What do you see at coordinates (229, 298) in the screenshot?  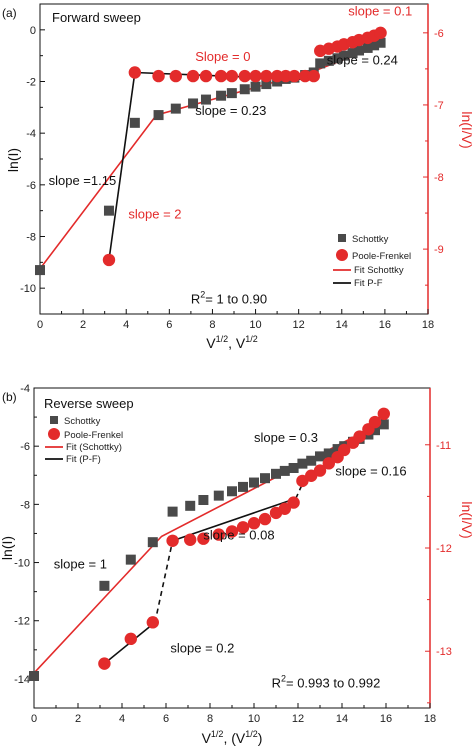 I see `annotation: R2= 1 to 0.90` at bounding box center [229, 298].